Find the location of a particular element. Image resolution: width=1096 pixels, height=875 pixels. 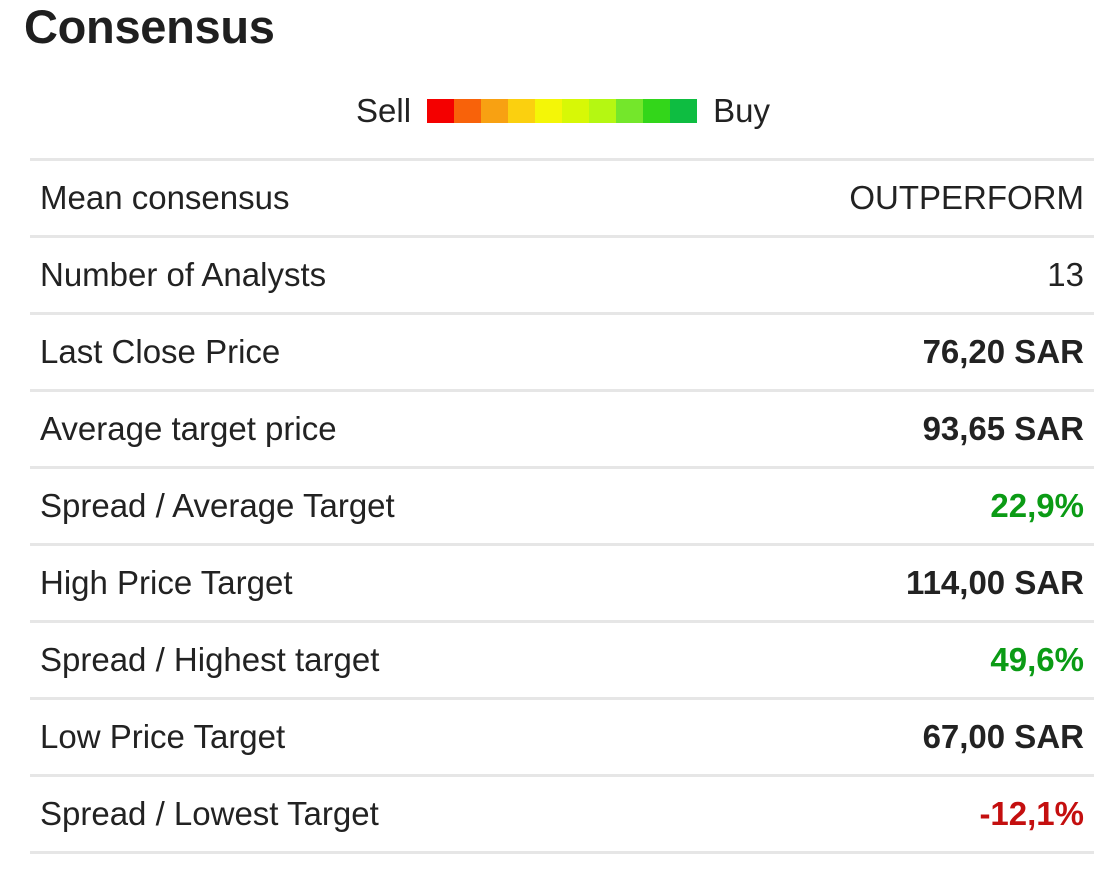

row-label: Low Price Target is located at coordinates (163, 736).